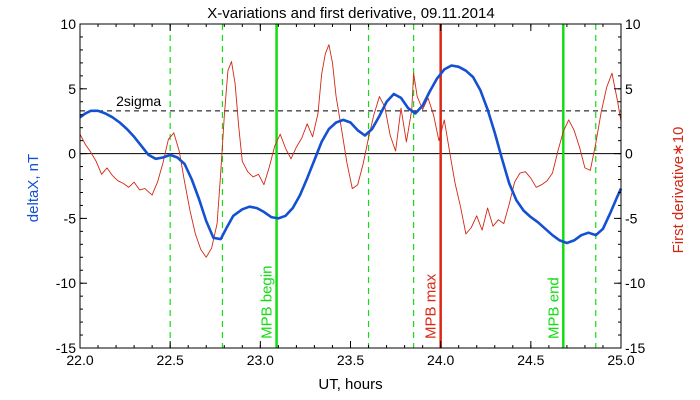 The width and height of the screenshot is (700, 400). I want to click on x-tick-label: 24.0, so click(440, 360).